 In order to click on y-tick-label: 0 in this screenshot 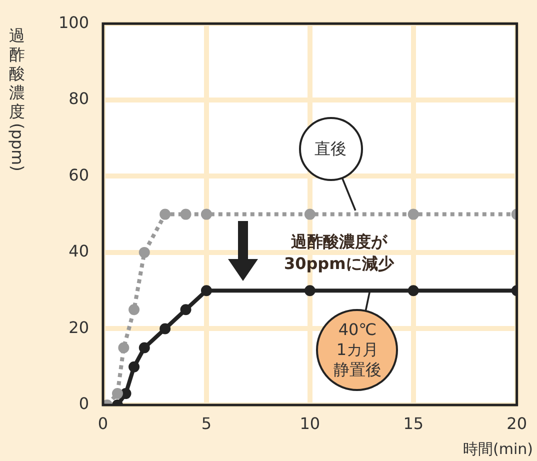, I will do `click(83, 404)`.